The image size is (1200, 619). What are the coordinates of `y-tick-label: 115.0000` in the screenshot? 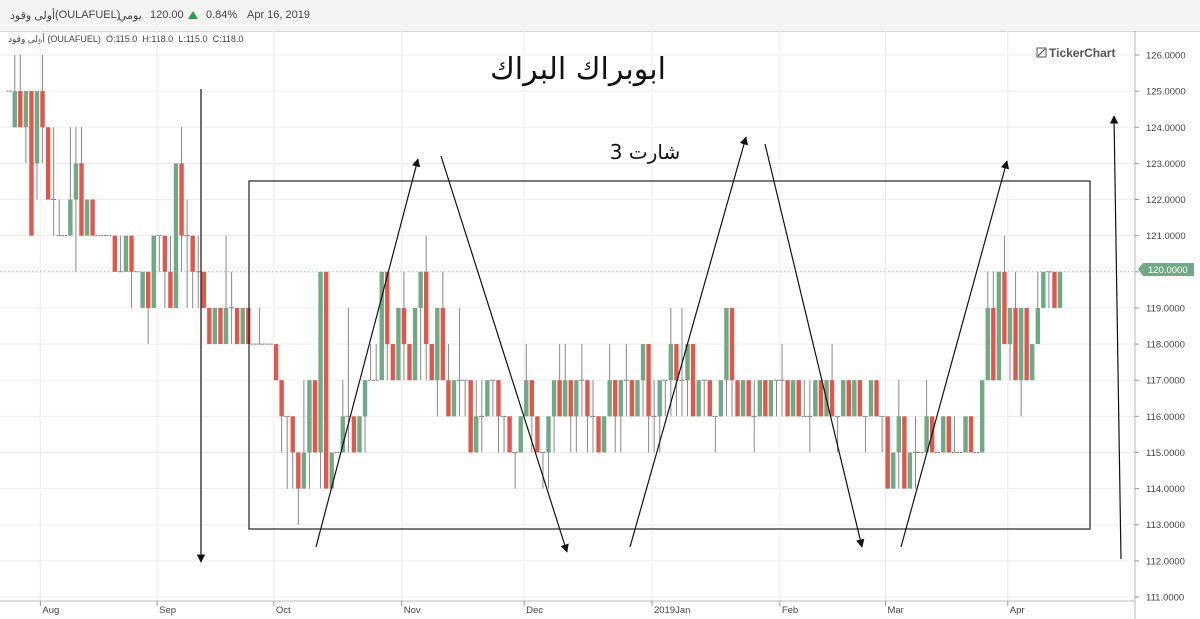 It's located at (1165, 453).